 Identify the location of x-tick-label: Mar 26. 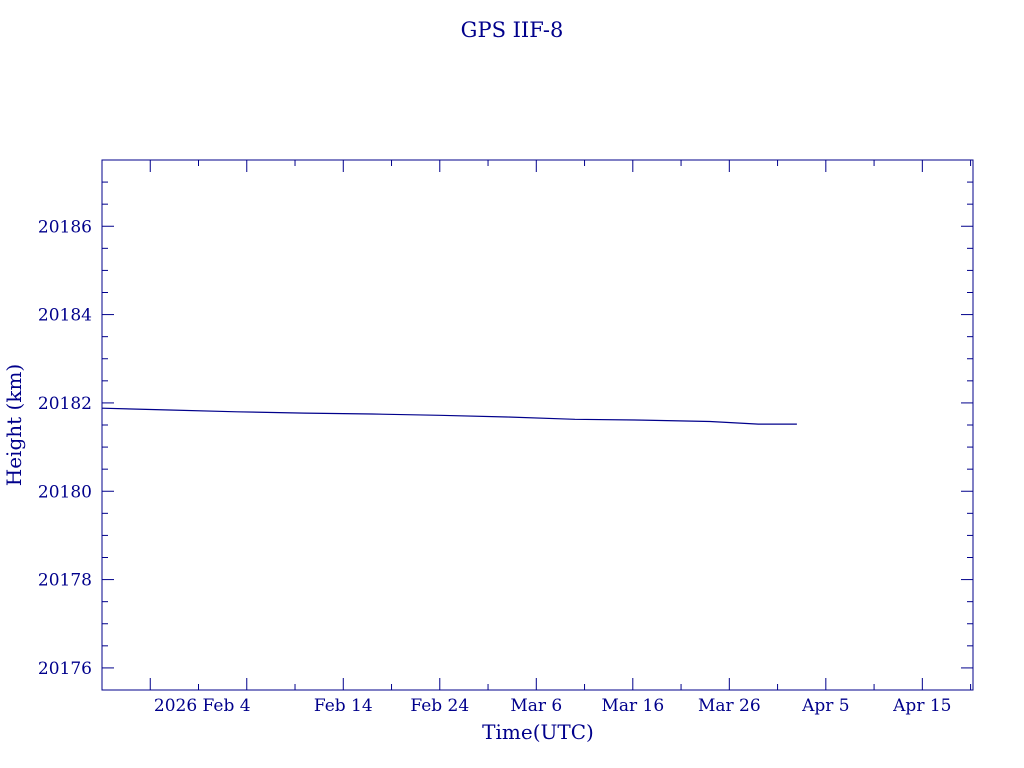
(729, 706).